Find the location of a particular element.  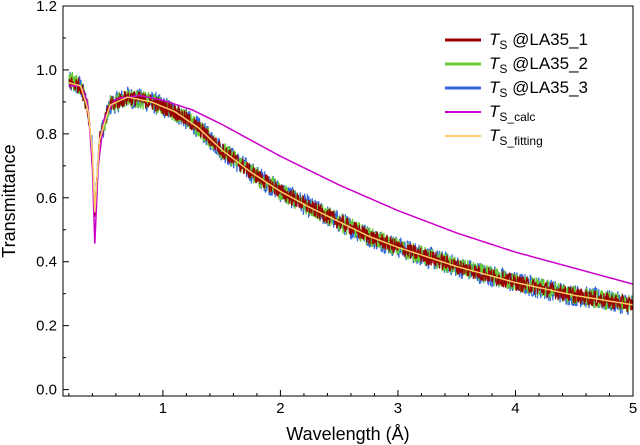

y-tick-label: 1.2 is located at coordinates (46, 7).